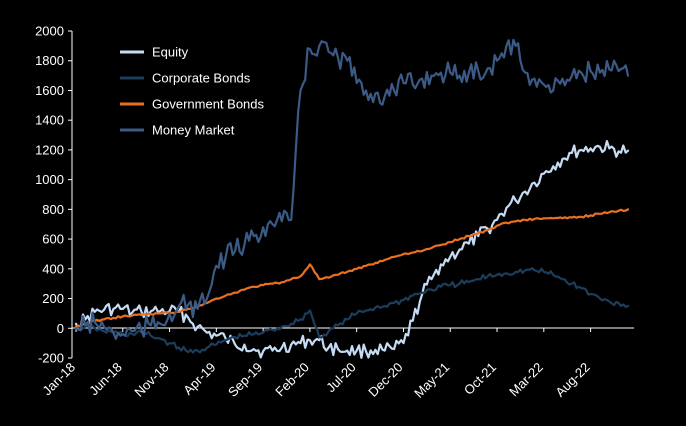  I want to click on y-tick-label: 600, so click(53, 239).